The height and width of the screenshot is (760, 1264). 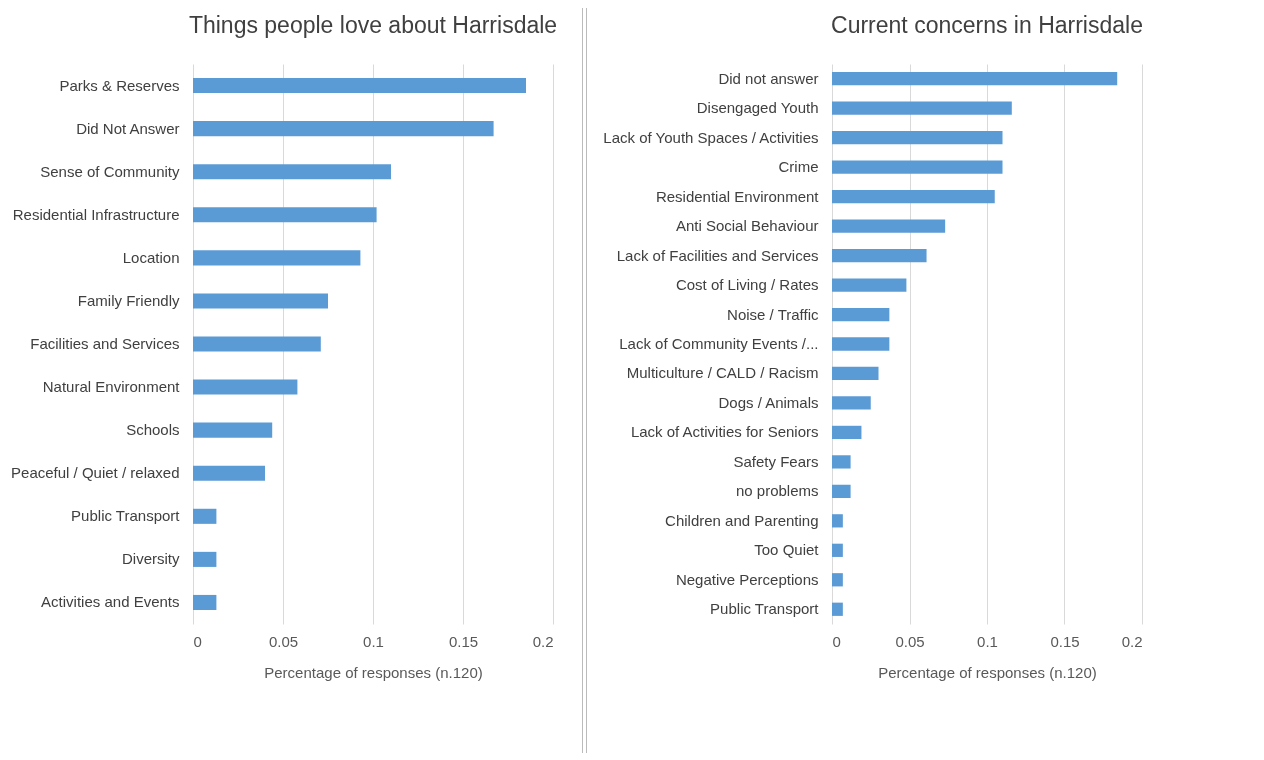 I want to click on chart-title: Things people love about Harrisdale, so click(x=373, y=25).